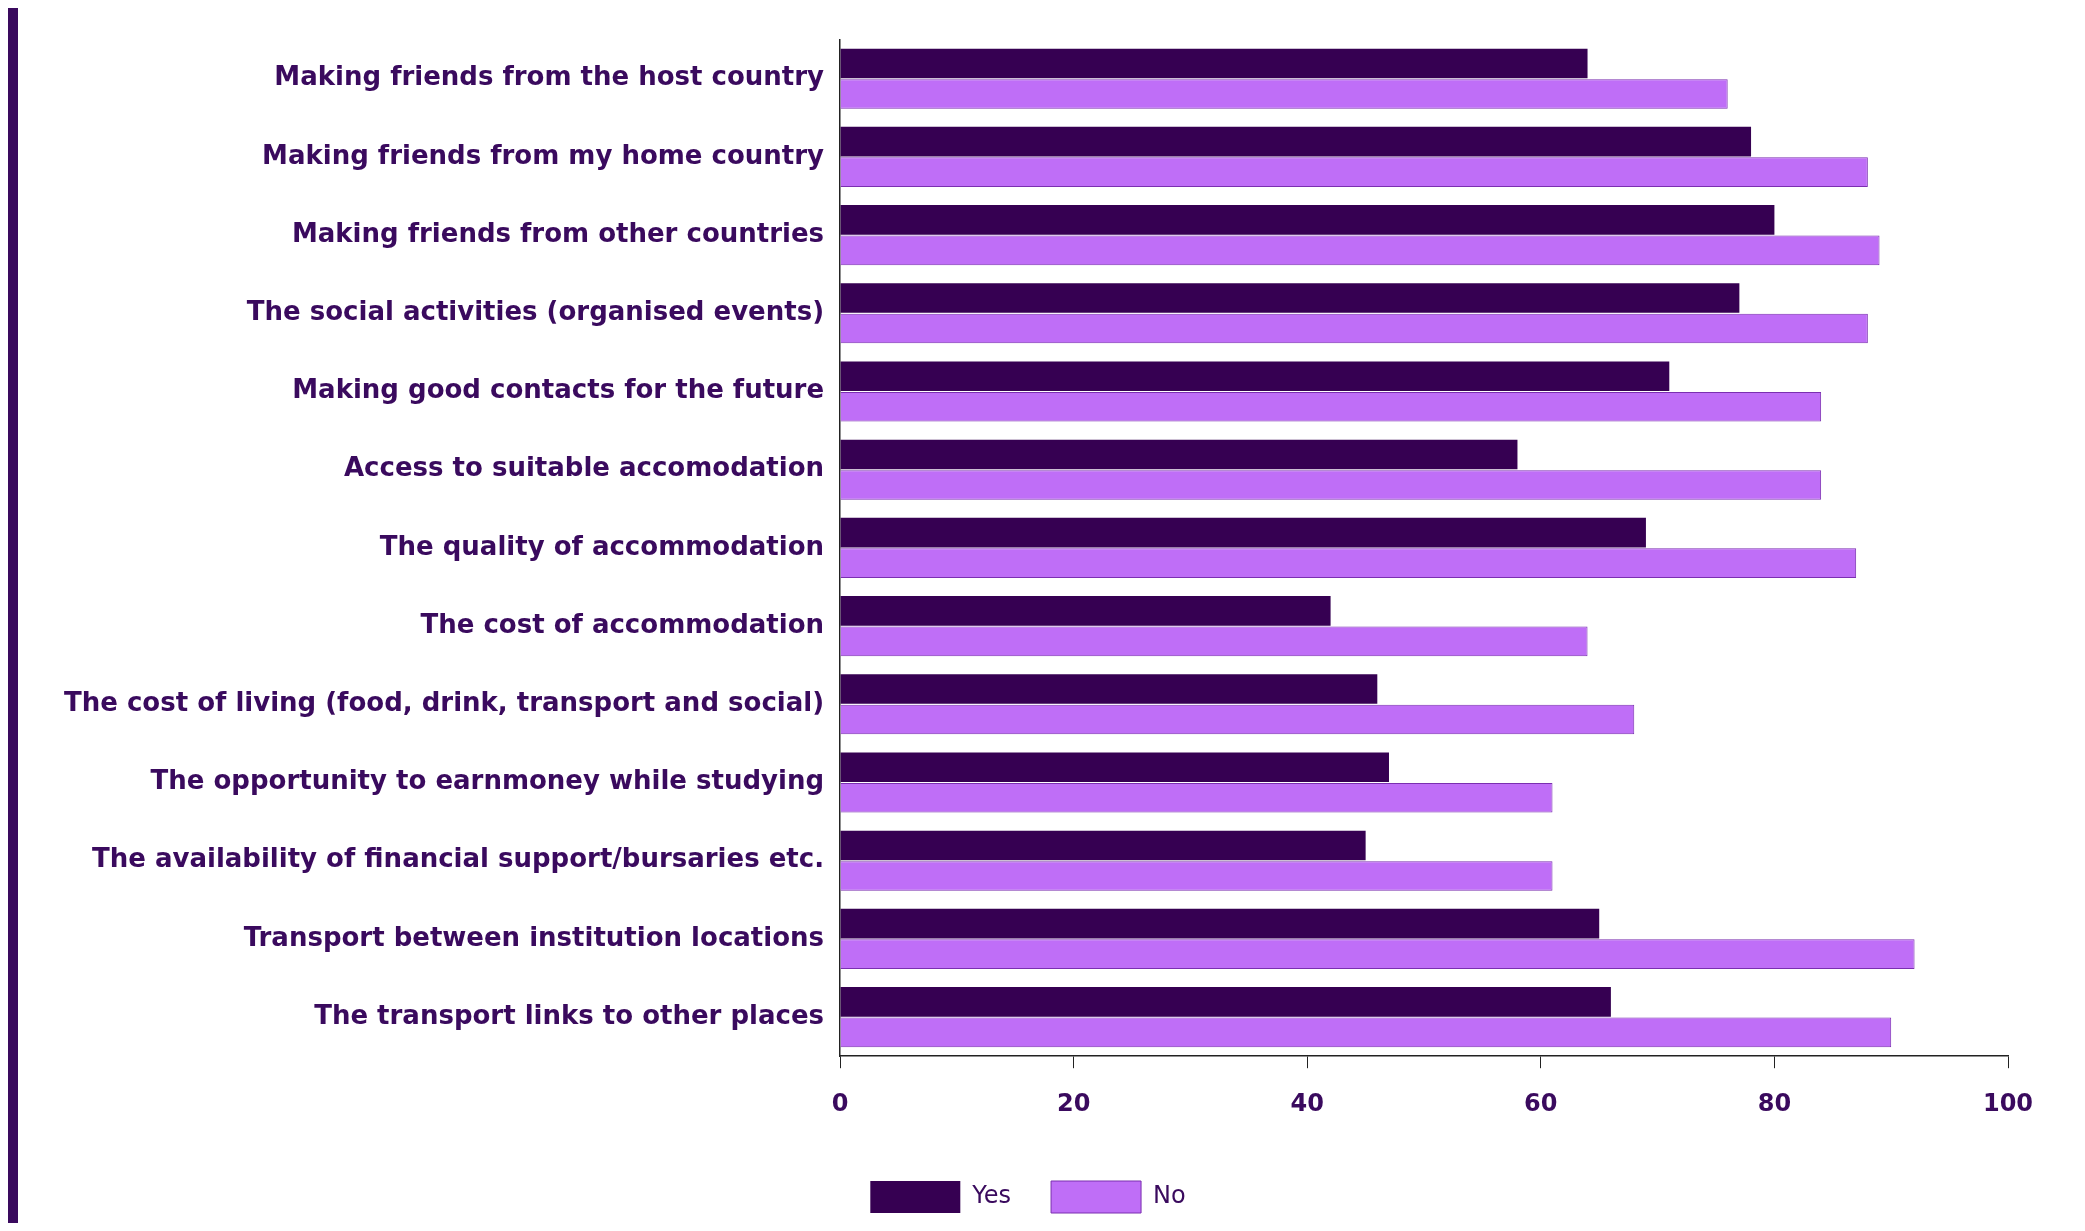 Image resolution: width=2085 pixels, height=1231 pixels. Describe the element at coordinates (991, 1195) in the screenshot. I see `legend-label: Yes` at that location.